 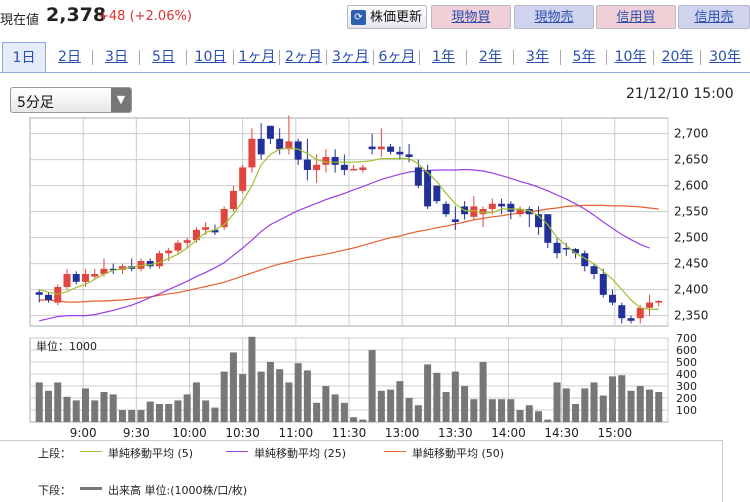 What do you see at coordinates (636, 17) in the screenshot?
I see `margin-buy-button: 信用買` at bounding box center [636, 17].